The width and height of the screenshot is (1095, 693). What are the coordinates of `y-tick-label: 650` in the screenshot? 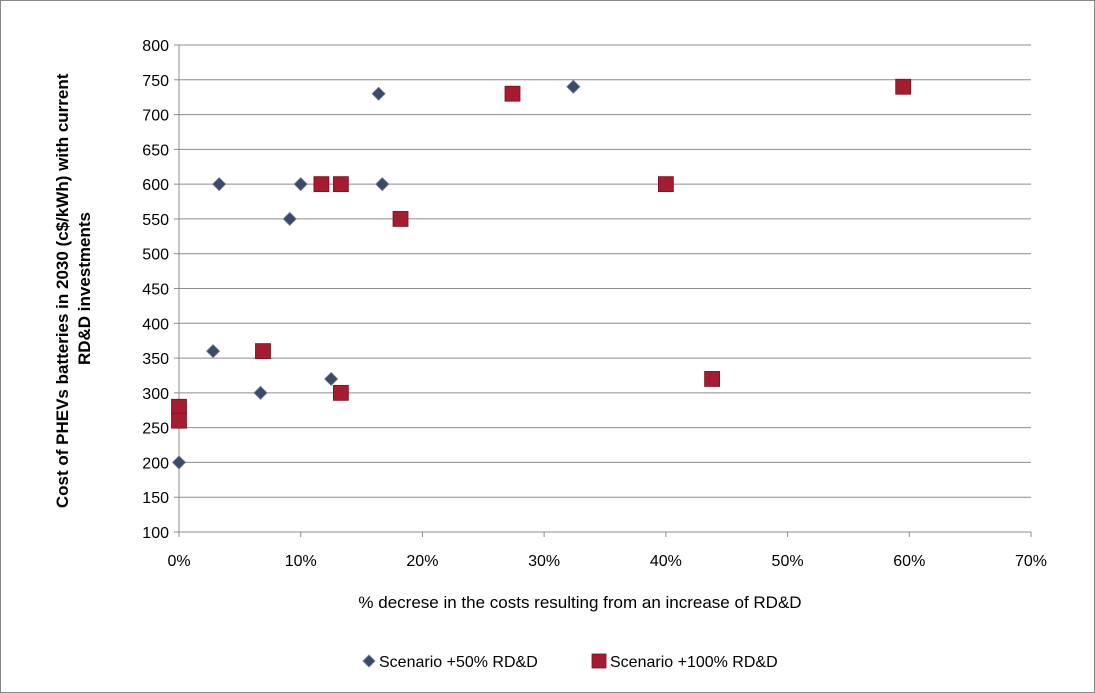 It's located at (155, 150).